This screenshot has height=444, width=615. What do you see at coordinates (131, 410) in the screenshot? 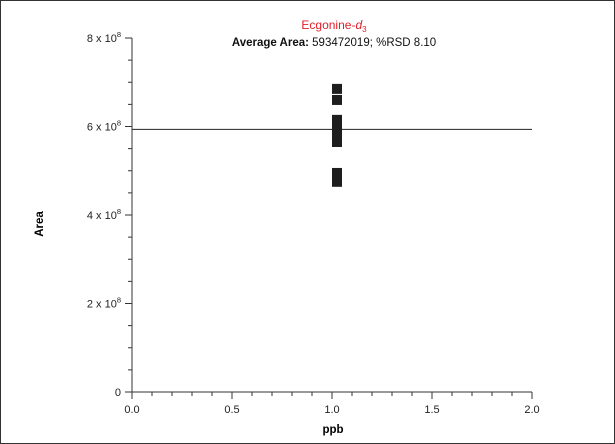
I see `x-tick-label: 0.0` at bounding box center [131, 410].